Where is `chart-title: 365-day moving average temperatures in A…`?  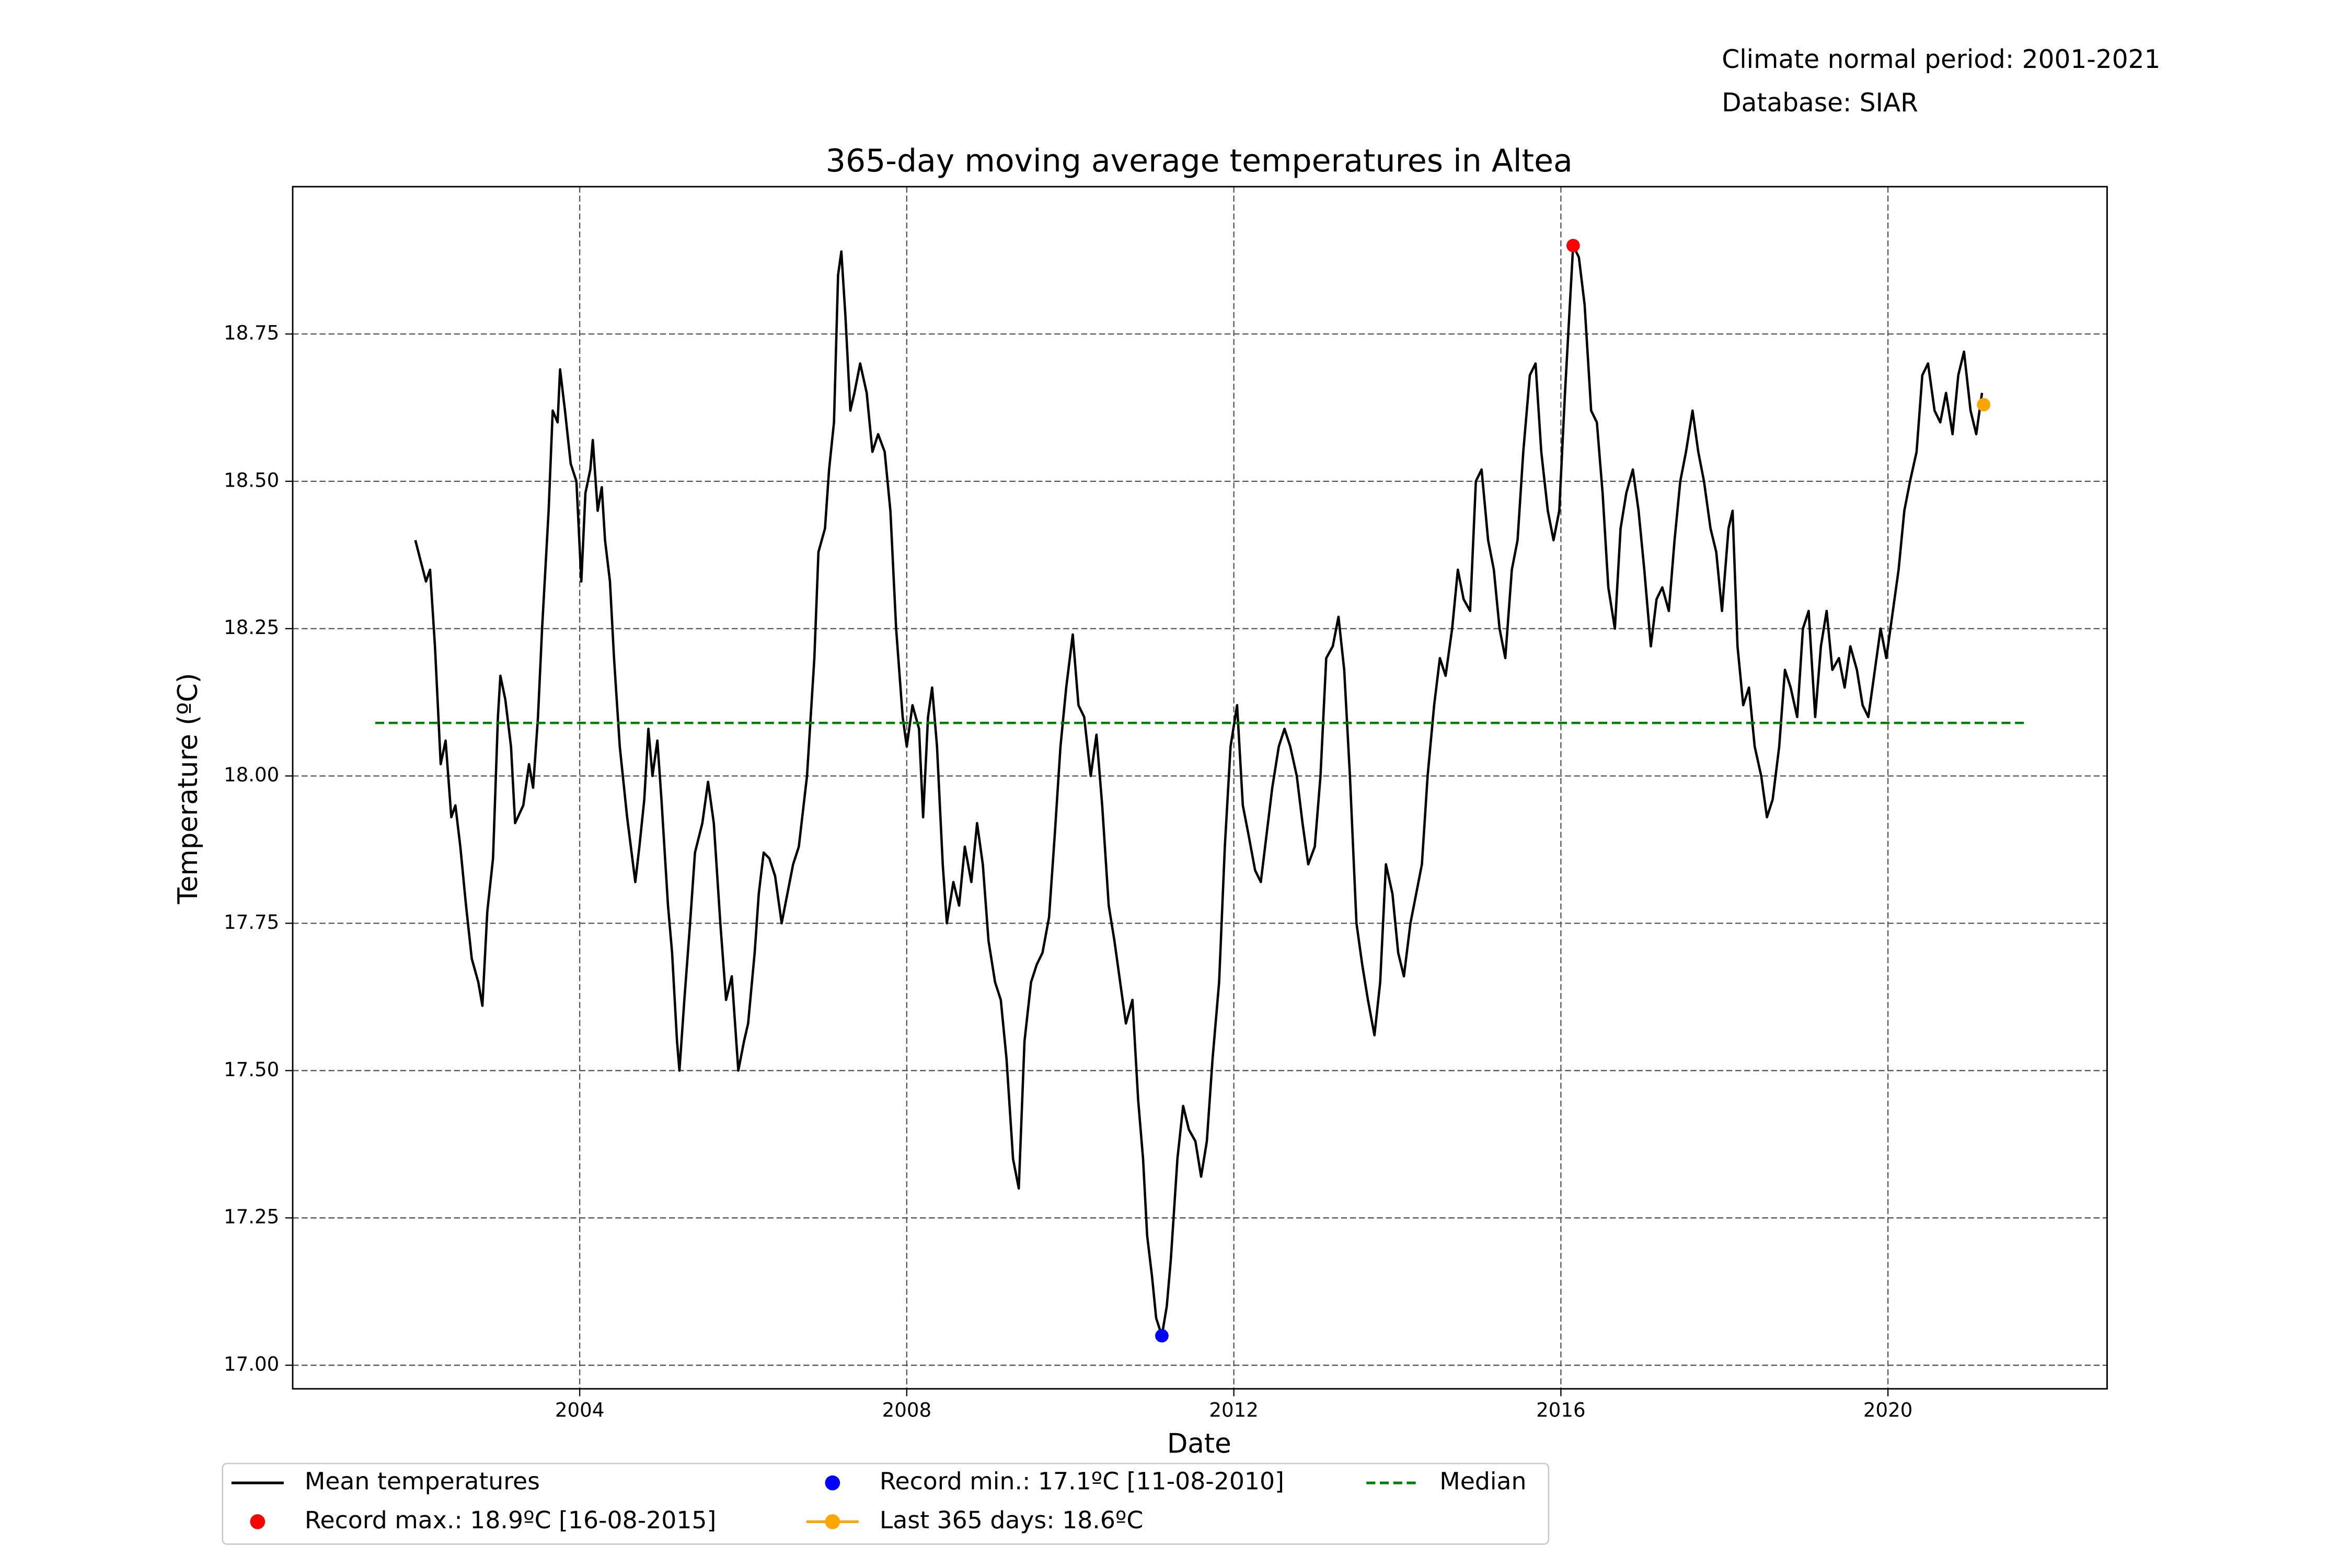 chart-title: 365-day moving average temperatures in A… is located at coordinates (1199, 161).